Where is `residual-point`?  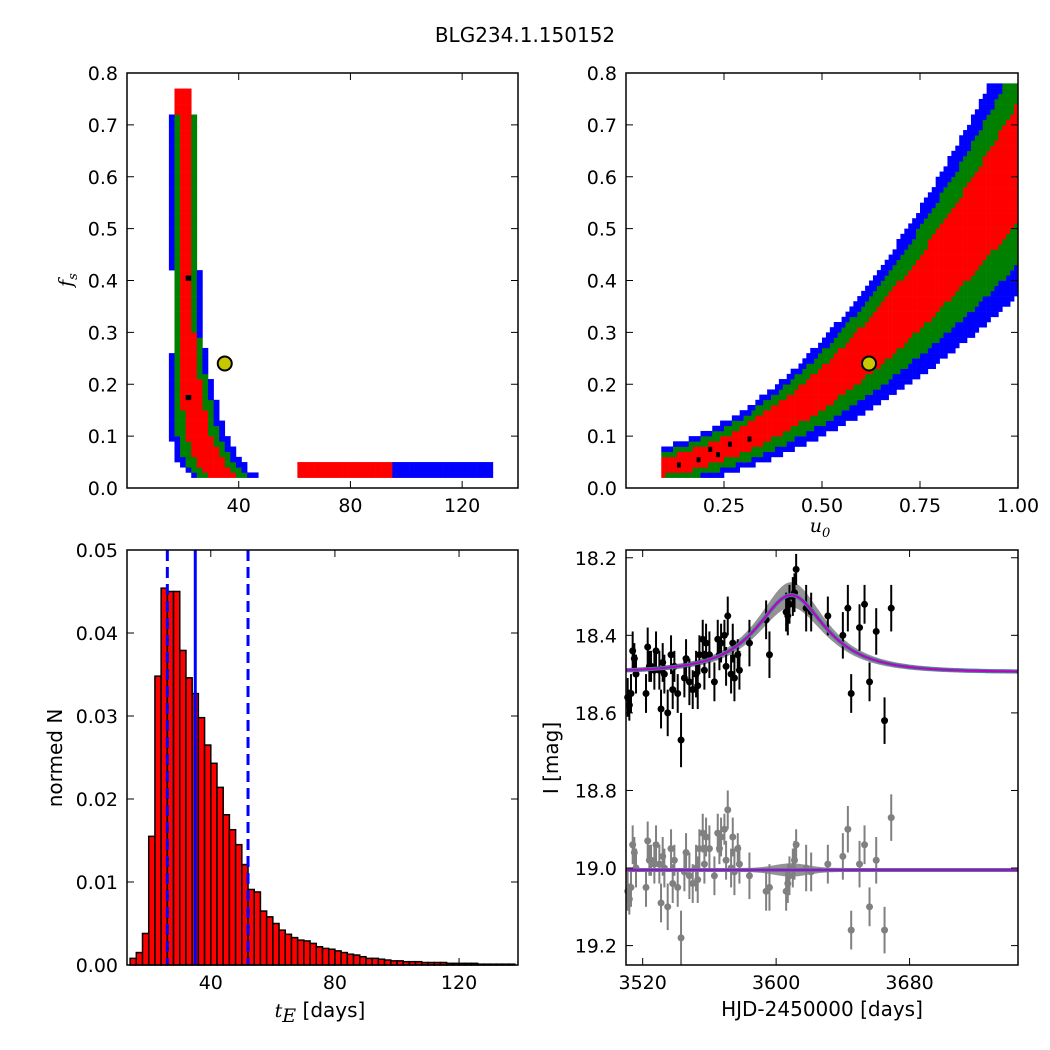 residual-point is located at coordinates (693, 884).